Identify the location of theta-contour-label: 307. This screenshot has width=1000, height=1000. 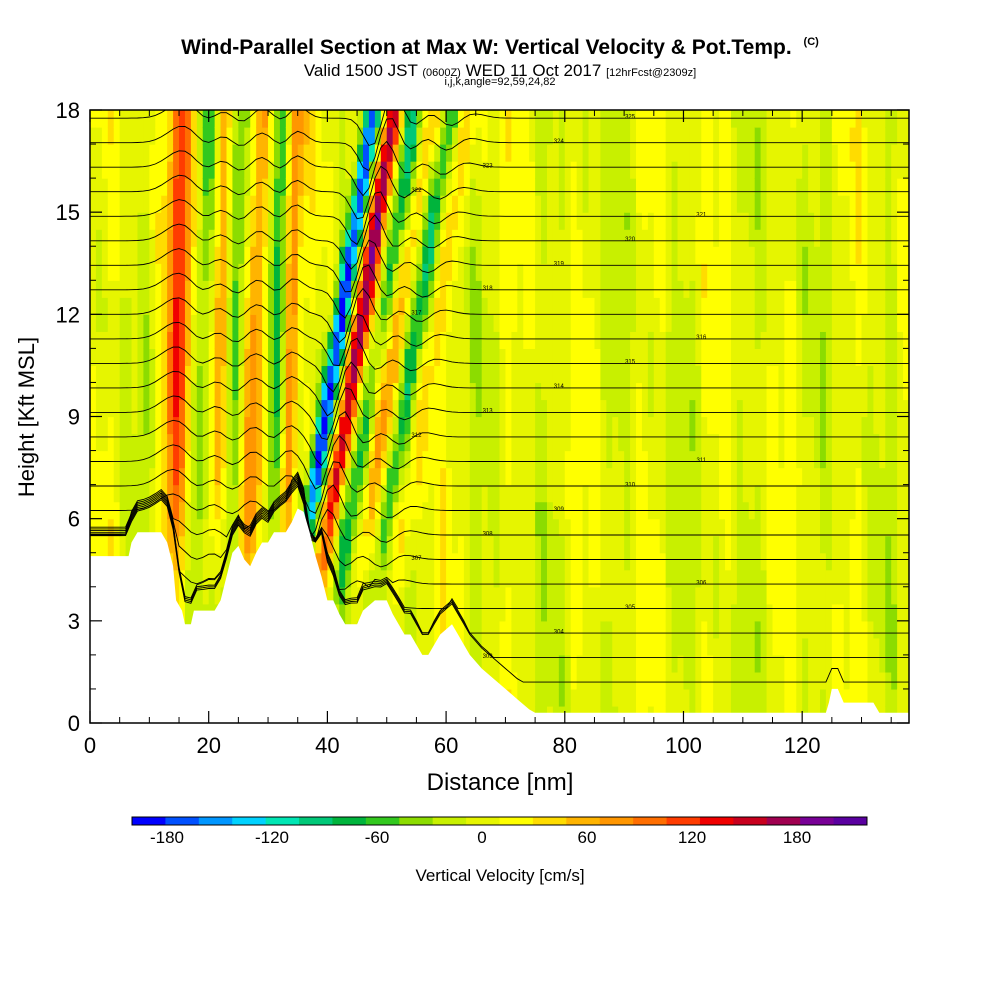
(416, 559).